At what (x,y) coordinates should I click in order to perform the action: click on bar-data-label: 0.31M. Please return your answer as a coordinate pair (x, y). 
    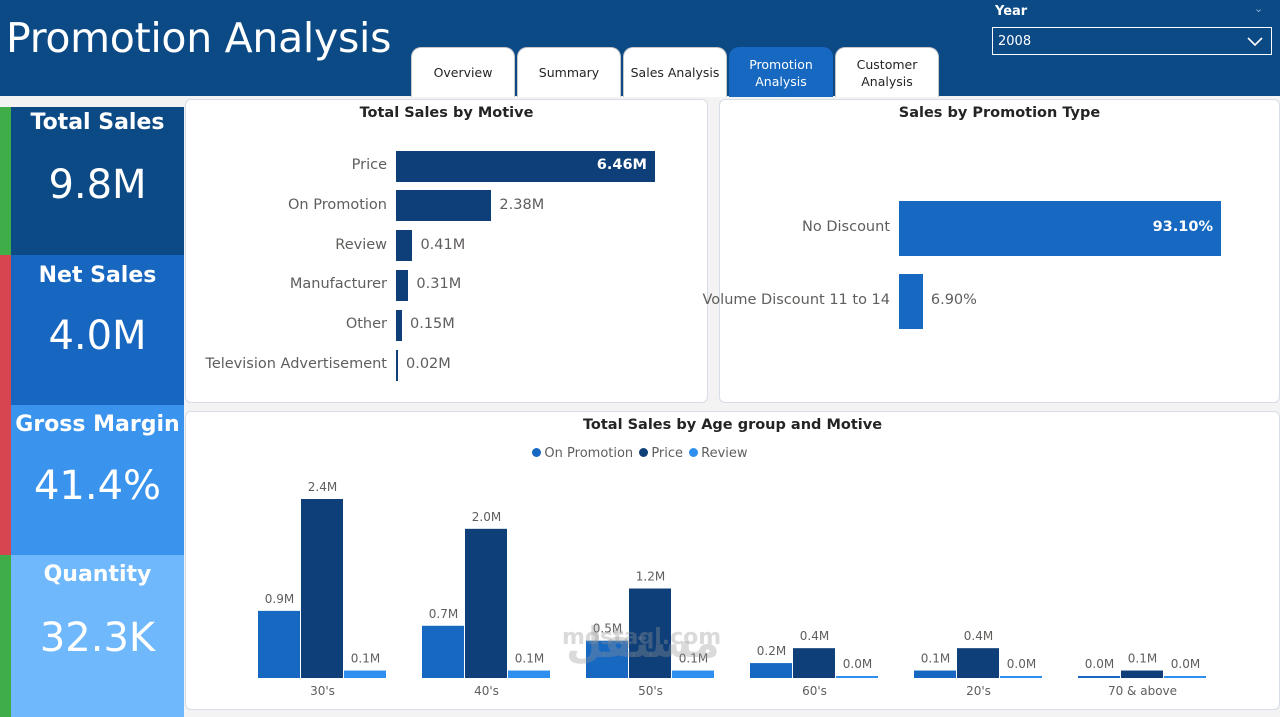
    Looking at the image, I should click on (439, 284).